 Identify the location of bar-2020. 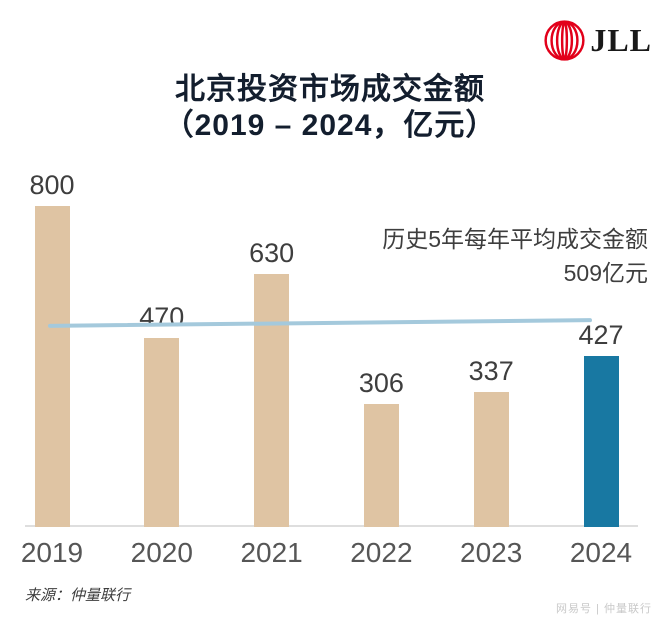
(162, 432).